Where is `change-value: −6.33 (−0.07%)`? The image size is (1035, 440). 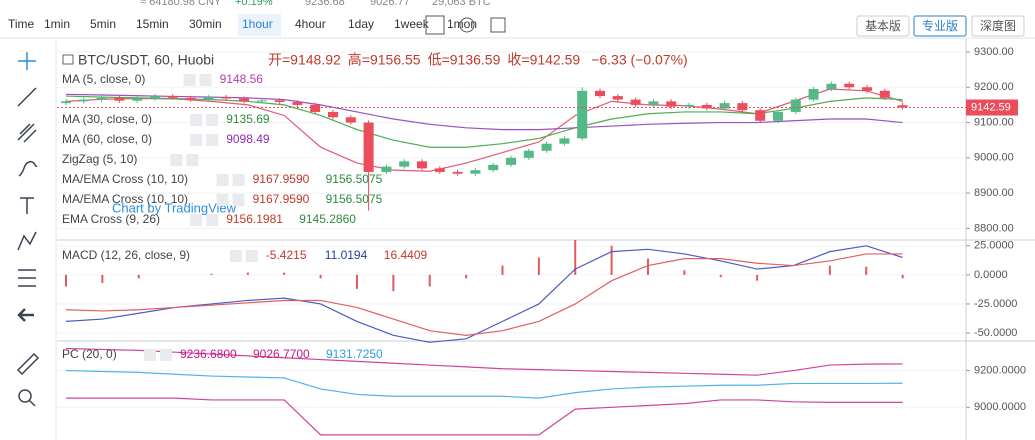 change-value: −6.33 (−0.07%) is located at coordinates (639, 60).